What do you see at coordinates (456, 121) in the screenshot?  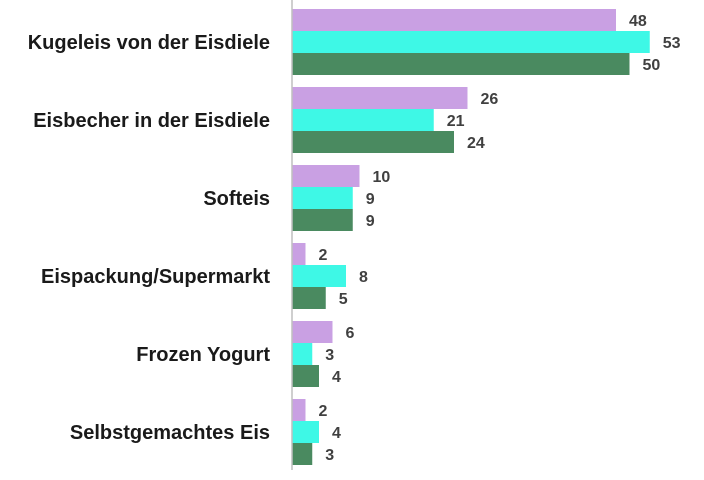 I see `value-label-2-2: 21` at bounding box center [456, 121].